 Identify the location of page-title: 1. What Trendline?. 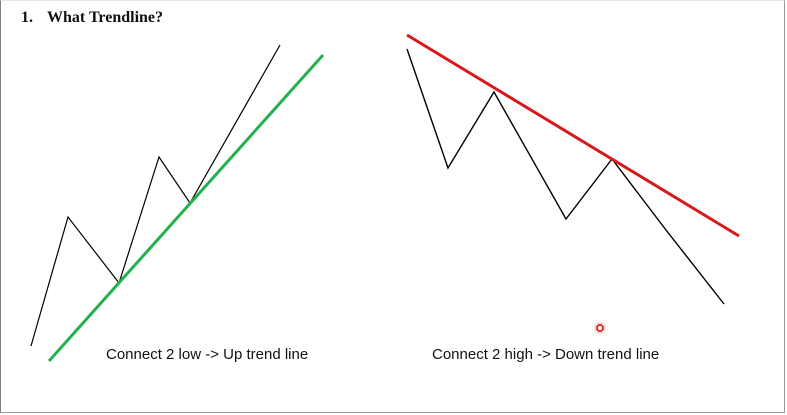
(92, 18).